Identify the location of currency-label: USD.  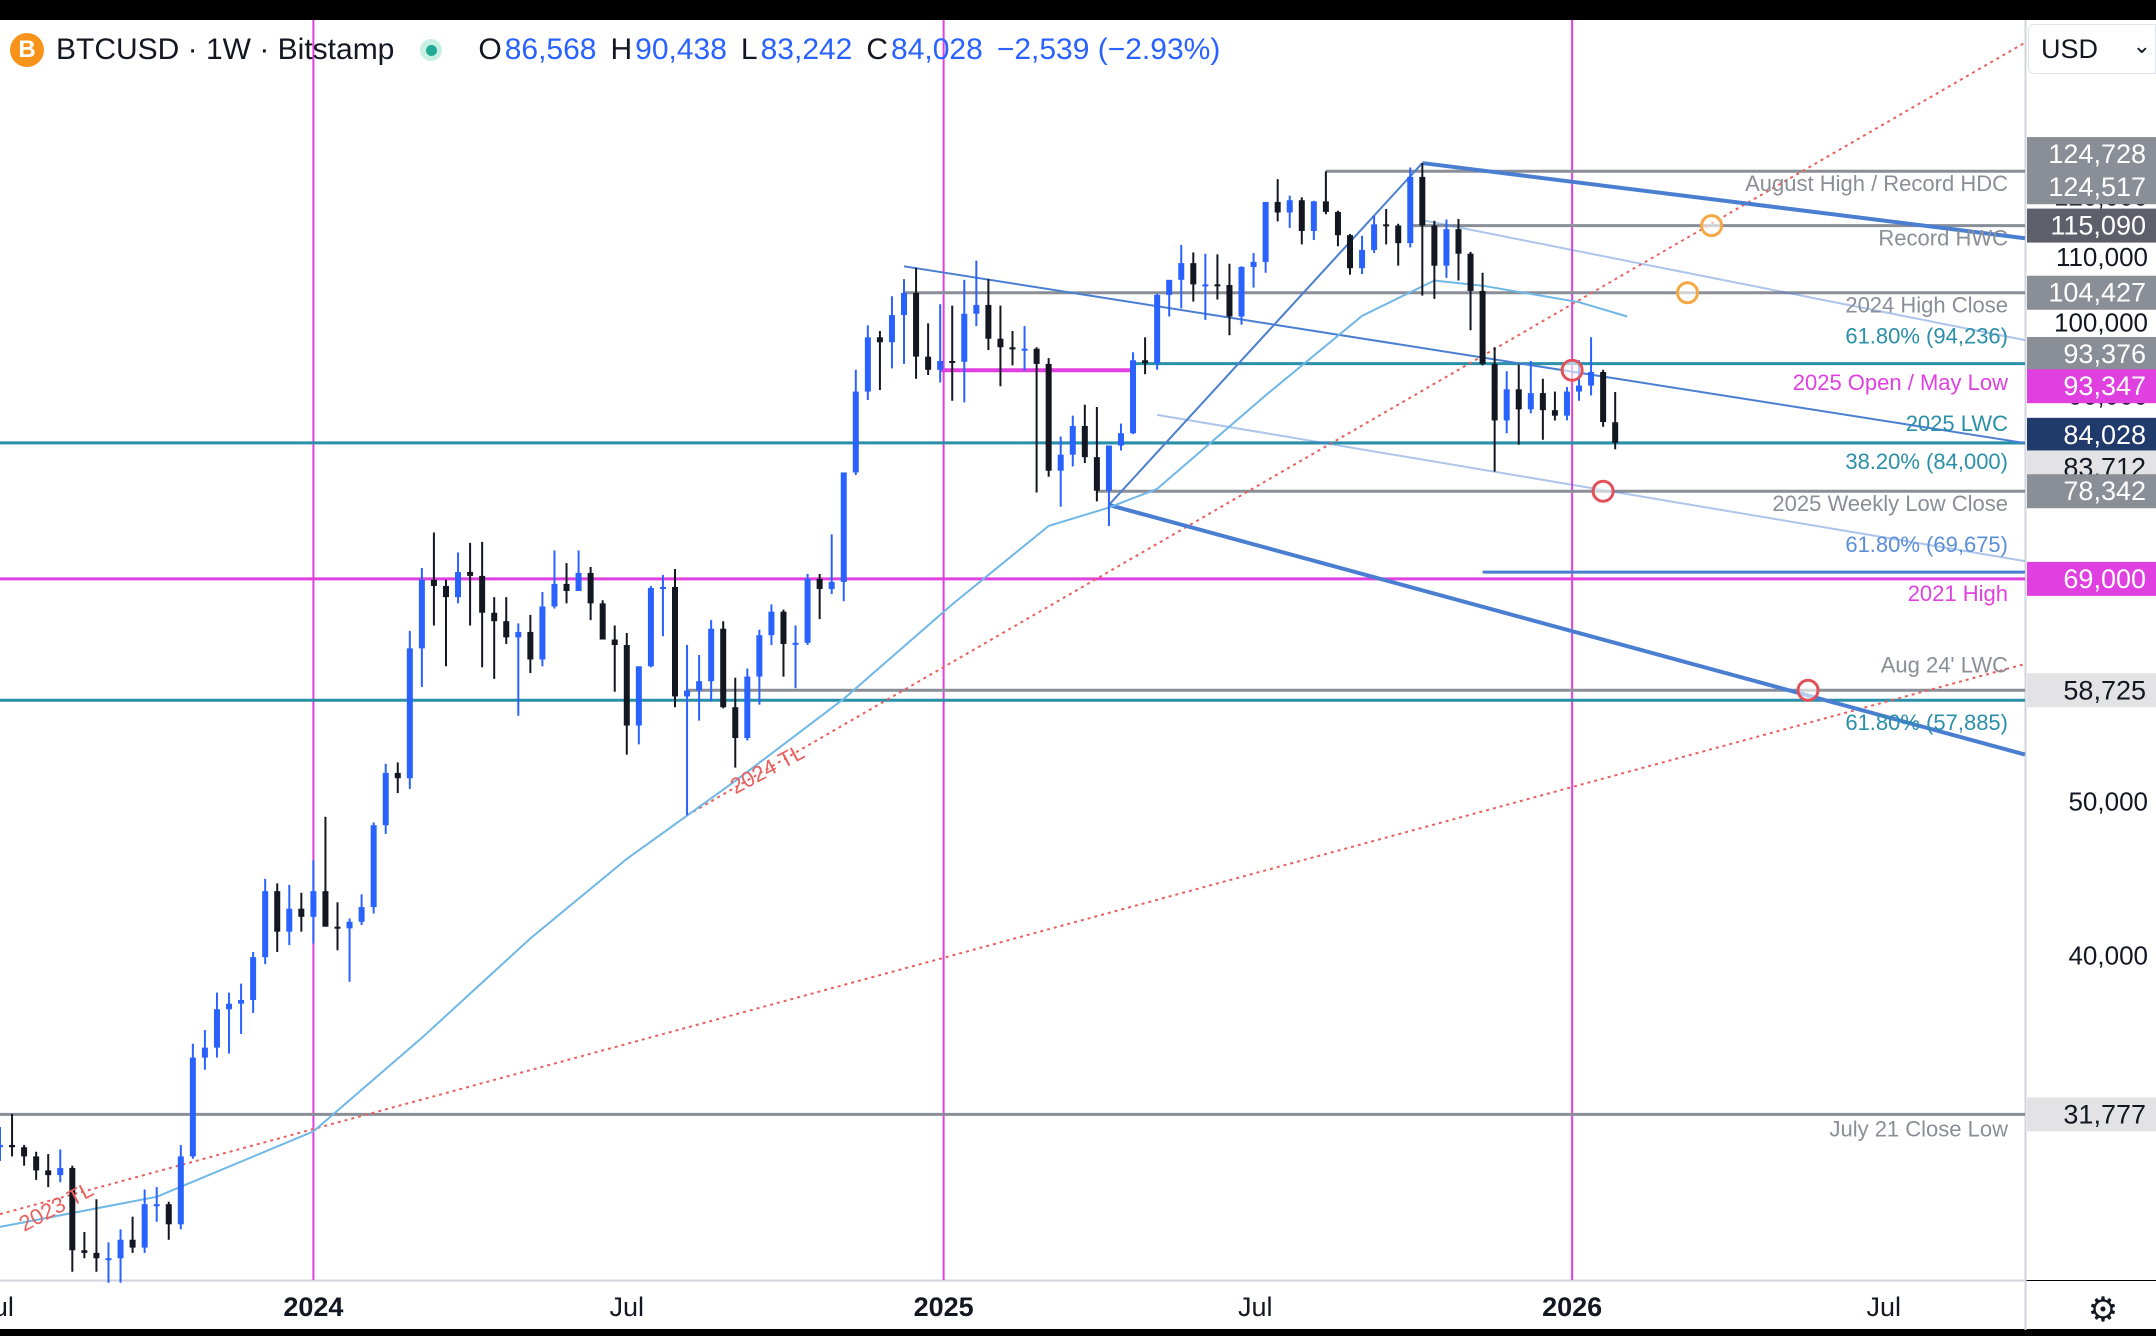
(2070, 48).